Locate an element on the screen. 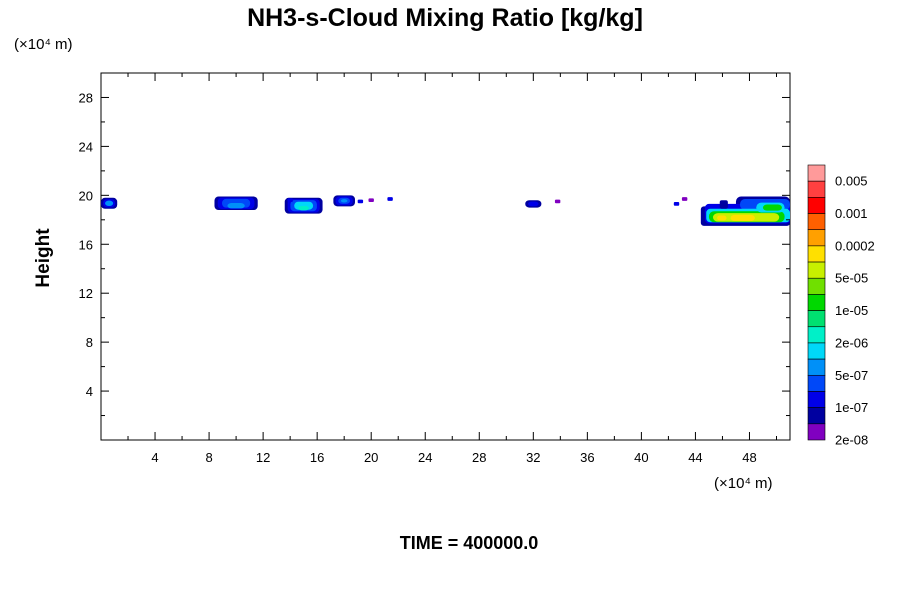 The height and width of the screenshot is (600, 900). cloud-contours is located at coordinates (445, 210).